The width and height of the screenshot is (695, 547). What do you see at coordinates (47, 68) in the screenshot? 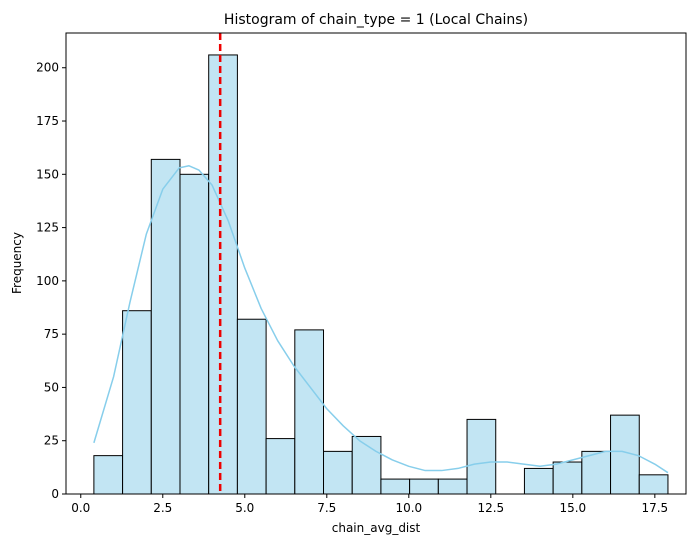
I see `y-tick-label: 200` at bounding box center [47, 68].